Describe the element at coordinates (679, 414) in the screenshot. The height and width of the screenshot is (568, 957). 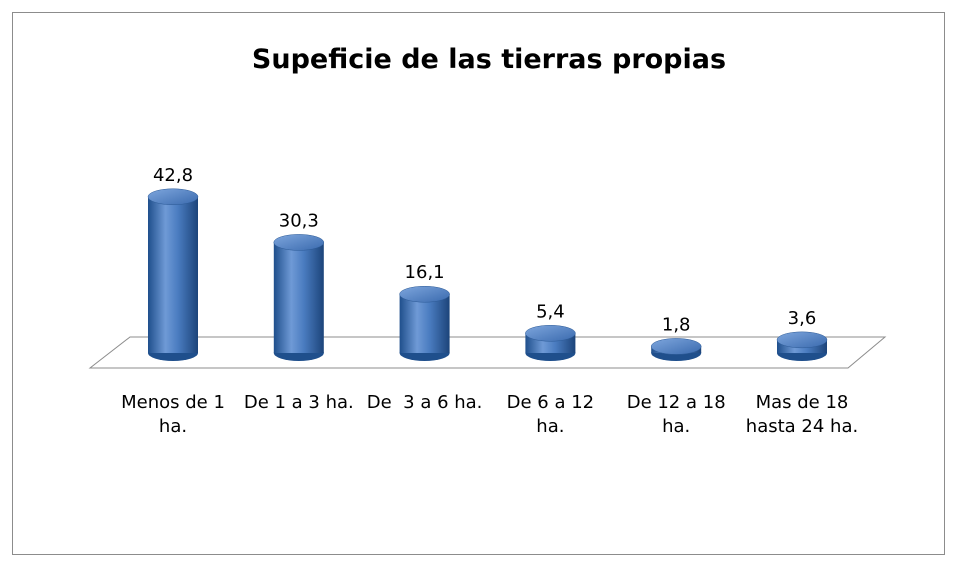
I see `x-tick-label: De 12 a 18 ha.` at that location.